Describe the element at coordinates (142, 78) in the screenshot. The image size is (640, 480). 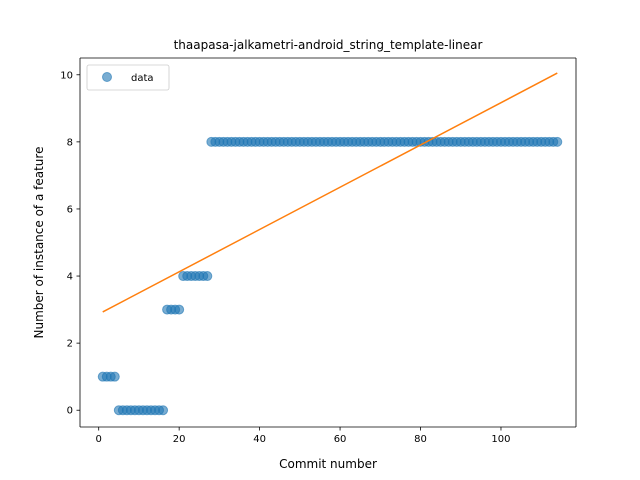
I see `legend-label-data: data` at that location.